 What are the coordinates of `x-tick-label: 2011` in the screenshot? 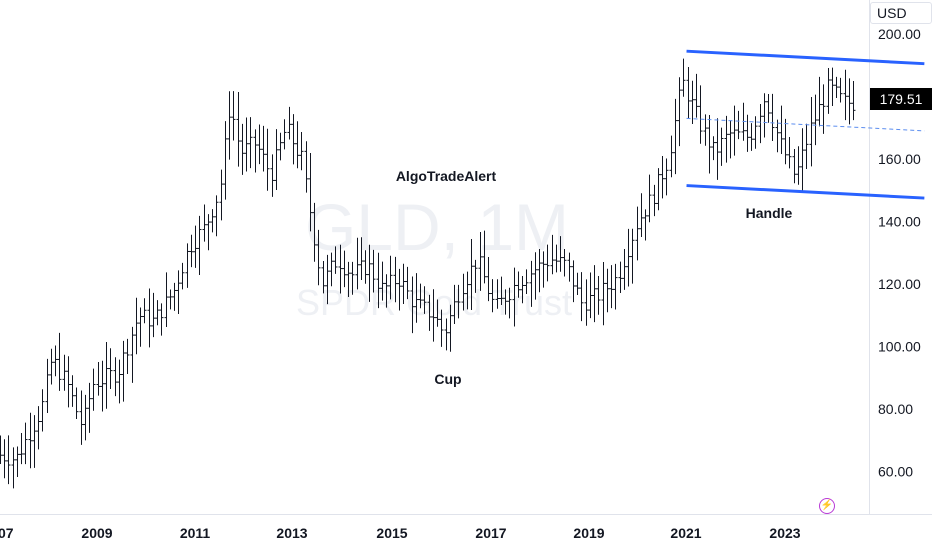 It's located at (195, 533).